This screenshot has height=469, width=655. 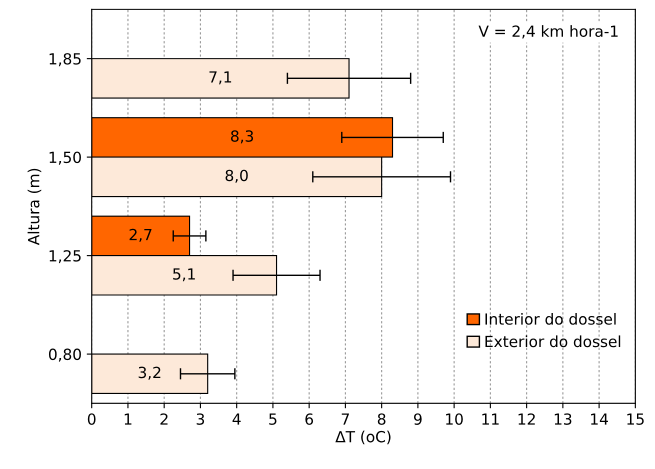 What do you see at coordinates (200, 419) in the screenshot?
I see `x-tick-label: 3` at bounding box center [200, 419].